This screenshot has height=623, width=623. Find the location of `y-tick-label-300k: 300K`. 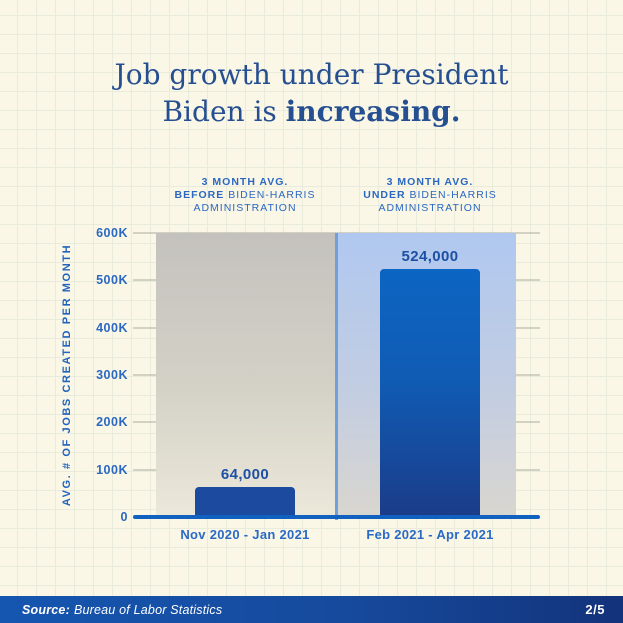

y-tick-label-300k: 300K is located at coordinates (112, 375).